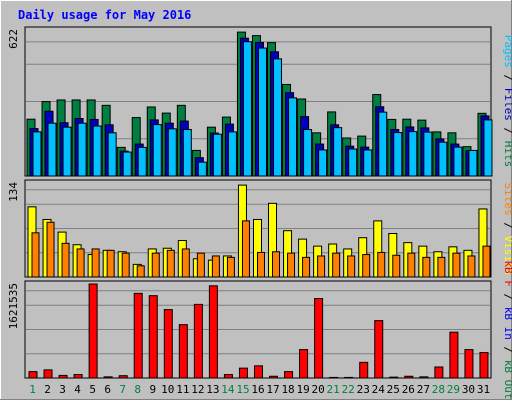 The image size is (512, 405). What do you see at coordinates (507, 199) in the screenshot?
I see `legend-entry: Sites` at bounding box center [507, 199].